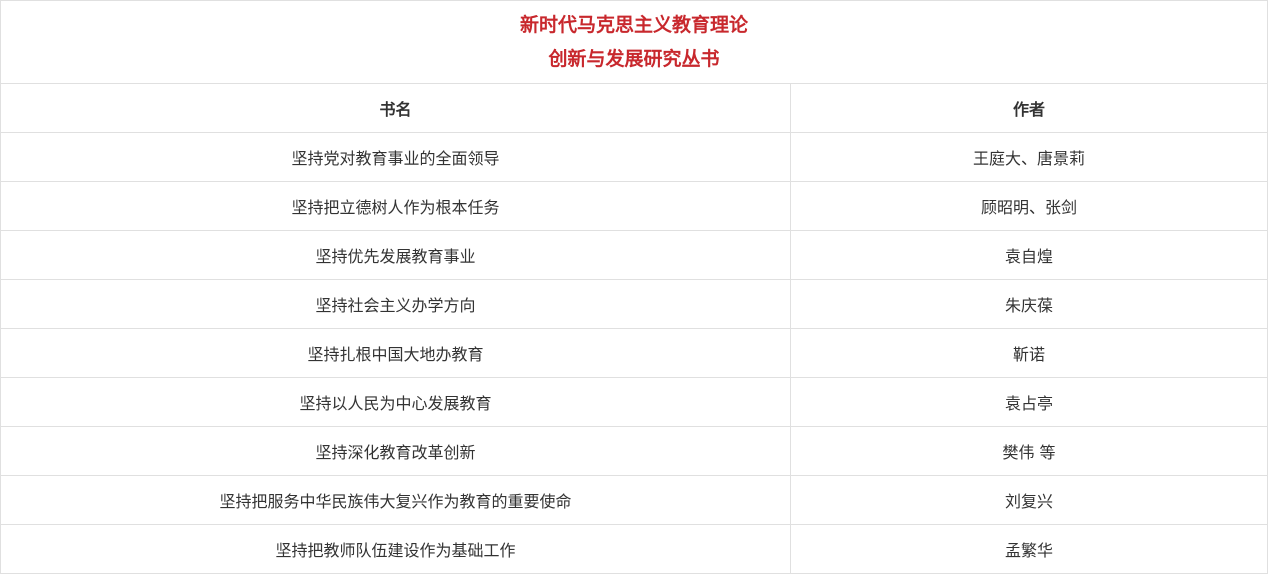  Describe the element at coordinates (395, 500) in the screenshot. I see `book-title-cell: 坚持把服务中华民族伟大复兴作为教育的重要使命` at that location.